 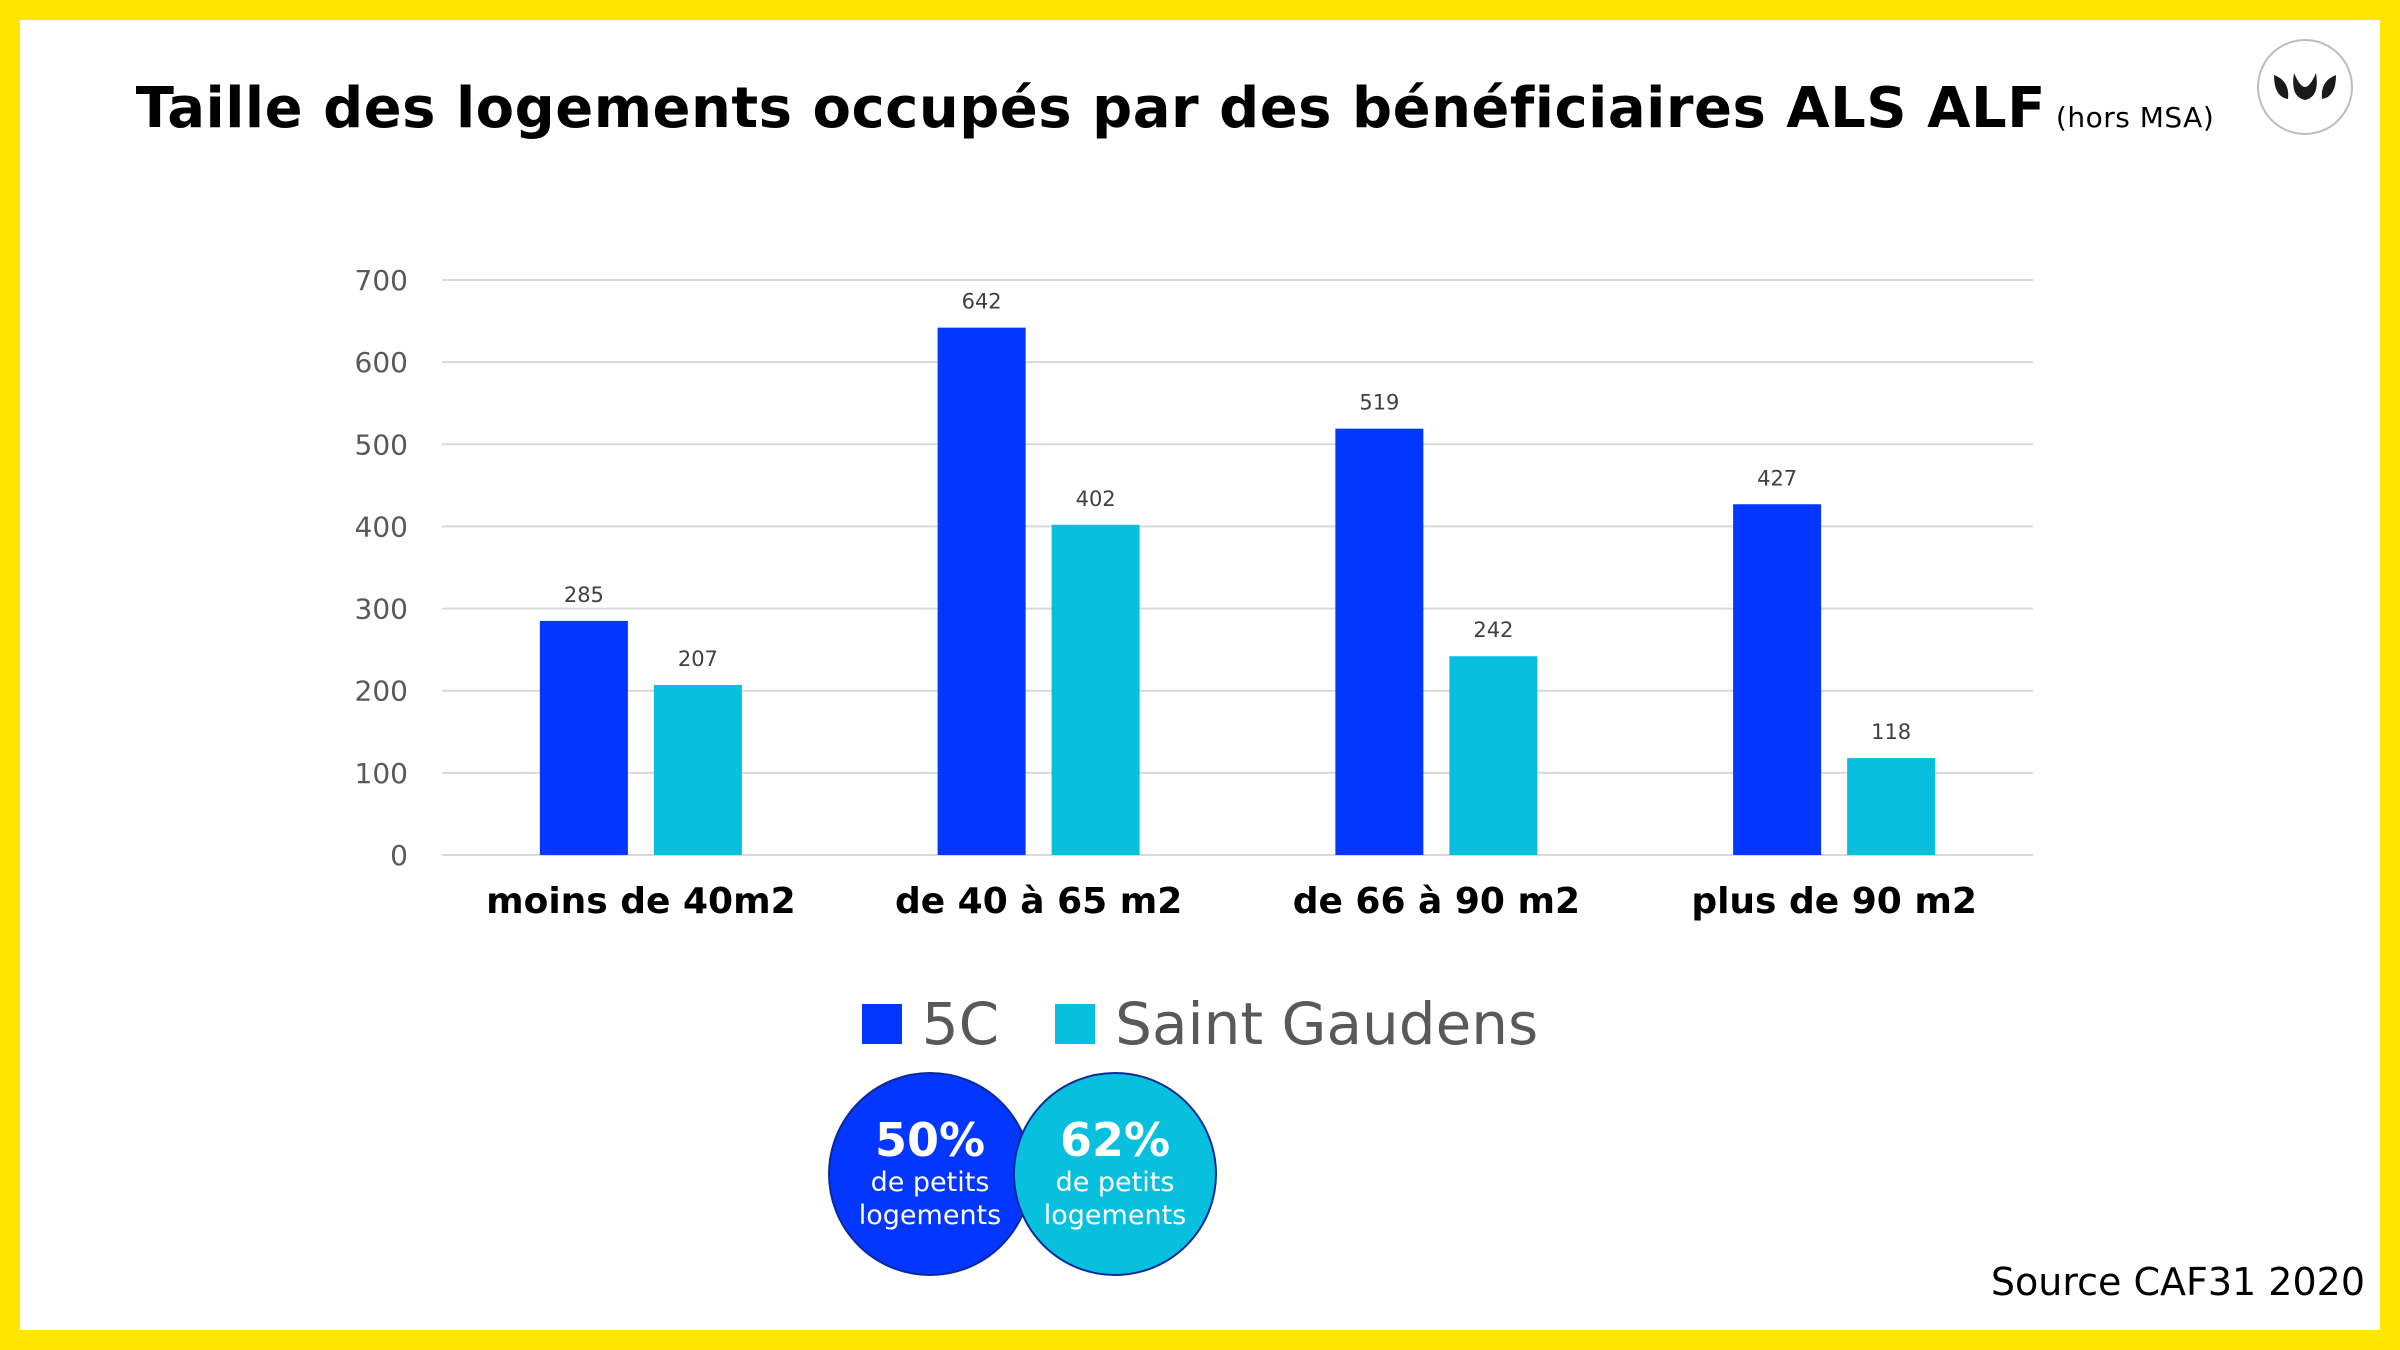 I want to click on data-label: 207, so click(x=698, y=659).